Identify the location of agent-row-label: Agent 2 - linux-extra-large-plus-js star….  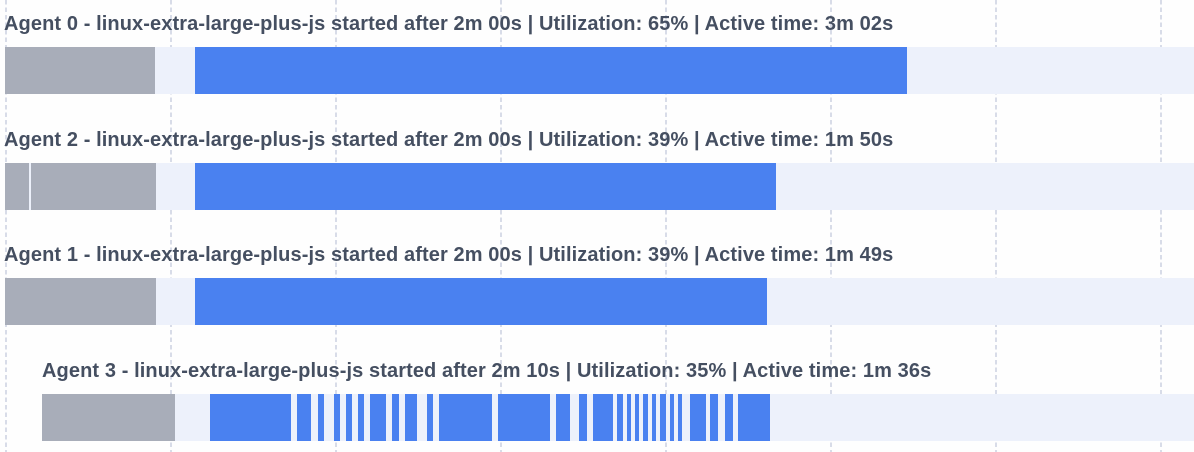
(449, 140).